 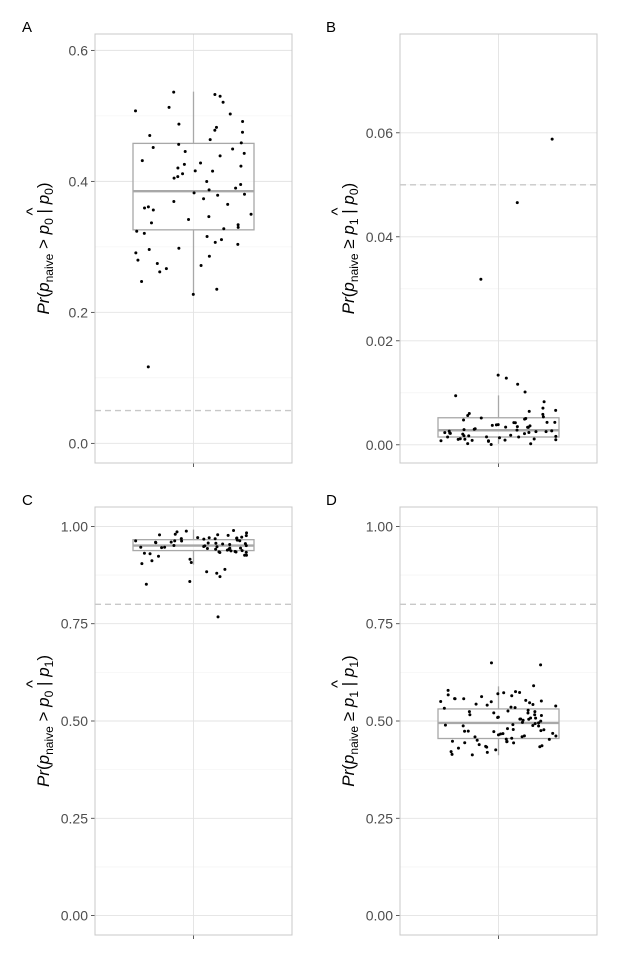 What do you see at coordinates (49, 693) in the screenshot?
I see `label-p2-sub: 0` at bounding box center [49, 693].